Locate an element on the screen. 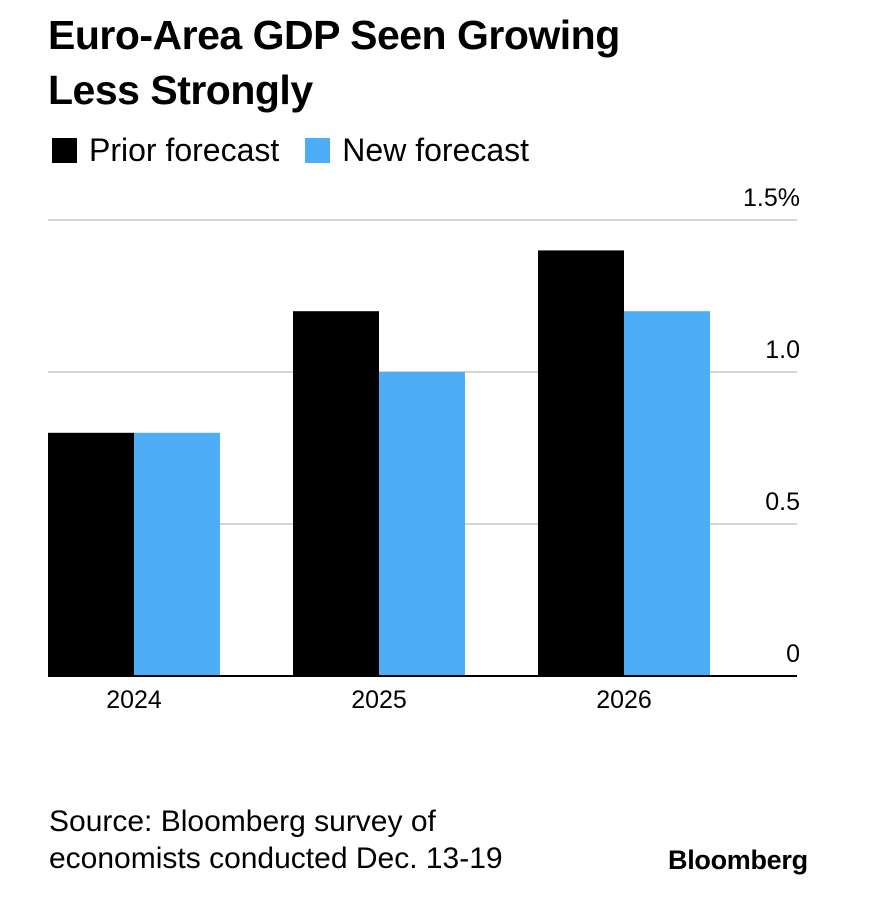 The width and height of the screenshot is (875, 900). bar-new-forecast-2024 is located at coordinates (177, 554).